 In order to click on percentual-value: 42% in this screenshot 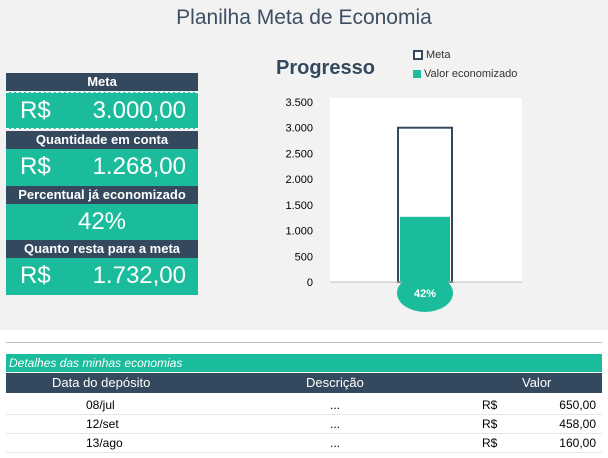, I will do `click(102, 221)`.